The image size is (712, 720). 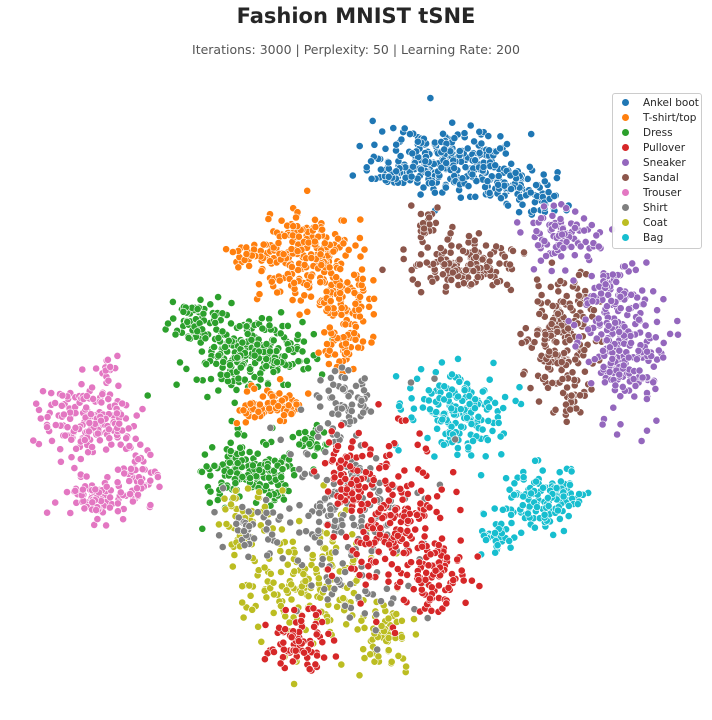 What do you see at coordinates (492, 313) in the screenshot?
I see `series-sandal` at bounding box center [492, 313].